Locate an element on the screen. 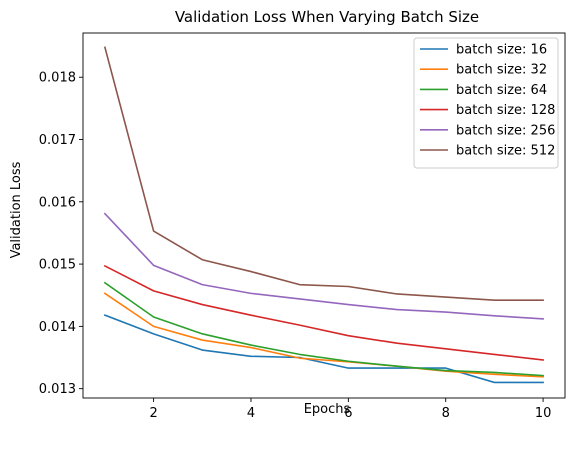 The width and height of the screenshot is (585, 453). legend-label-0: batch size: 16 is located at coordinates (501, 50).